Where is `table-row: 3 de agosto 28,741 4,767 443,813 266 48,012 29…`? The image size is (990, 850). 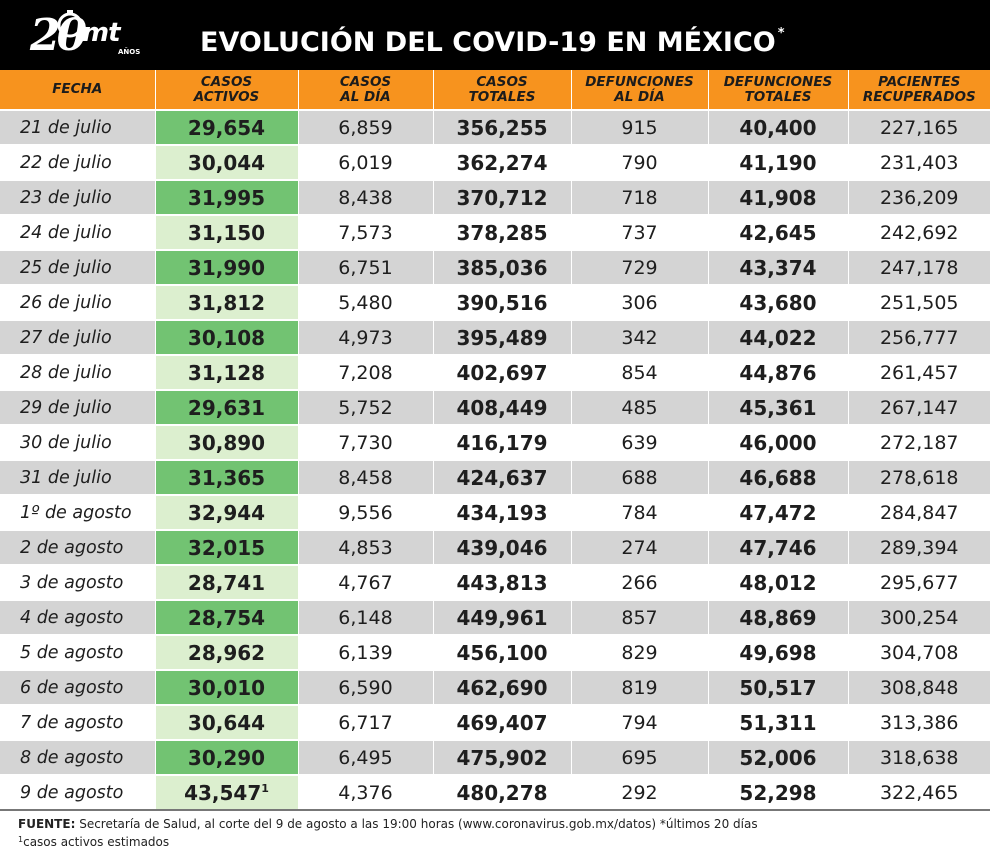
table-row: 3 de agosto 28,741 4,767 443,813 266 48,012 29… is located at coordinates (495, 582).